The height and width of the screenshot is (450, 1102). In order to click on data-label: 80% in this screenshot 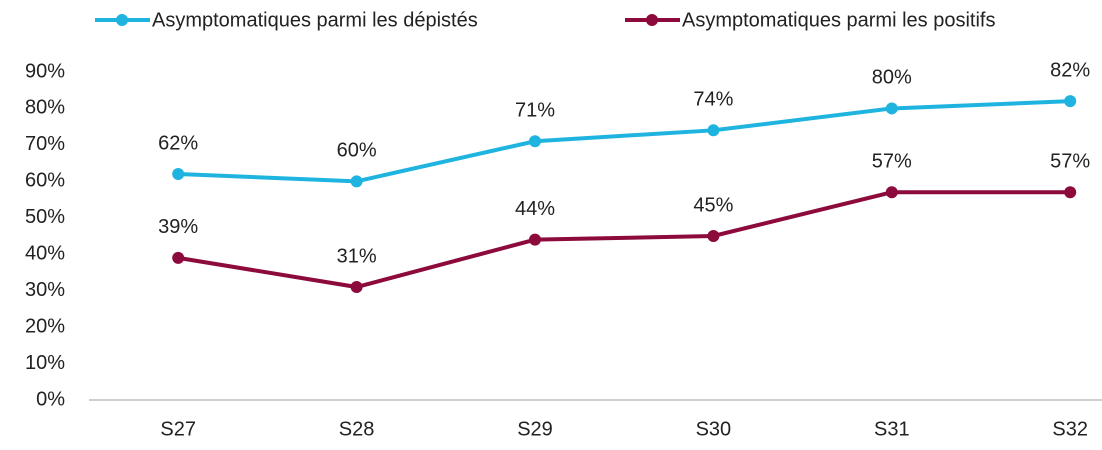, I will do `click(892, 78)`.